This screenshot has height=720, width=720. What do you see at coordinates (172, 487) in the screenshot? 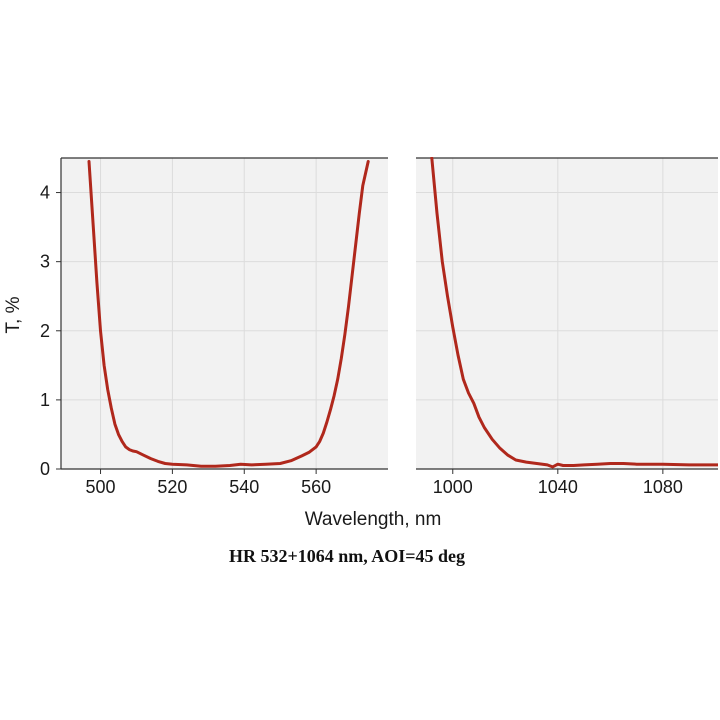
I see `x-tick-label: 520` at bounding box center [172, 487].